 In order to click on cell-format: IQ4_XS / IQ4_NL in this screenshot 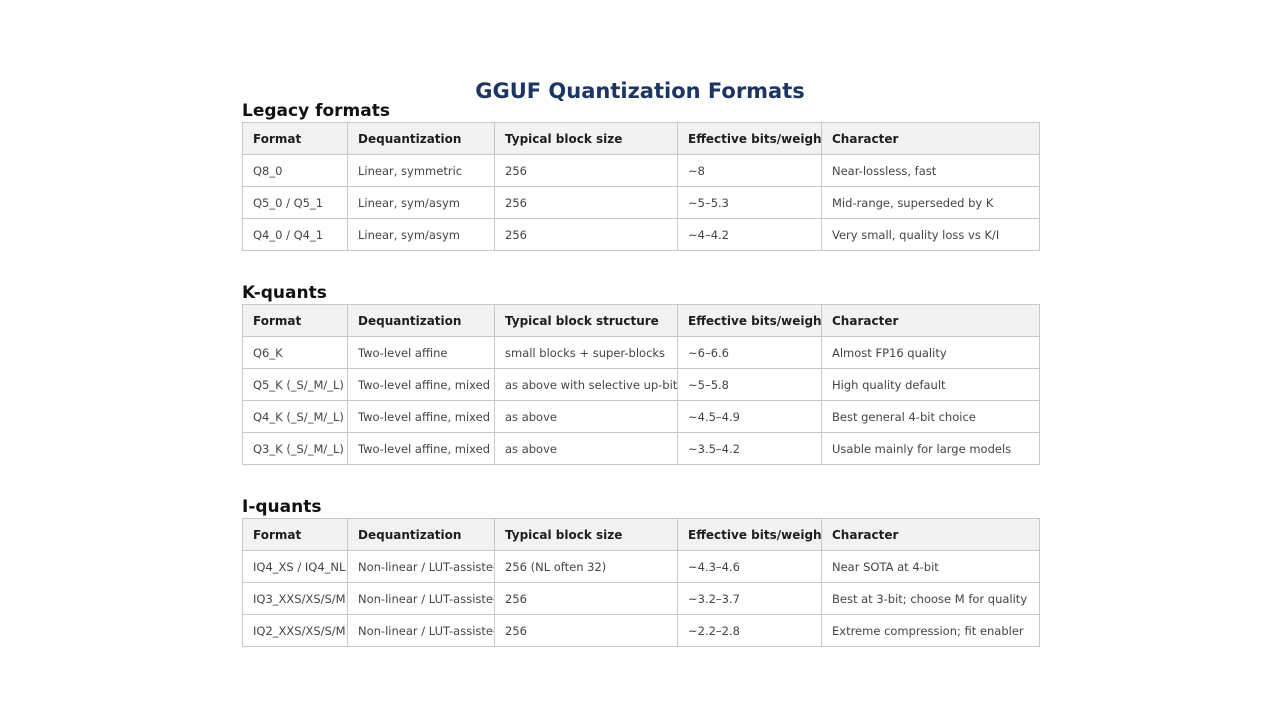, I will do `click(295, 566)`.